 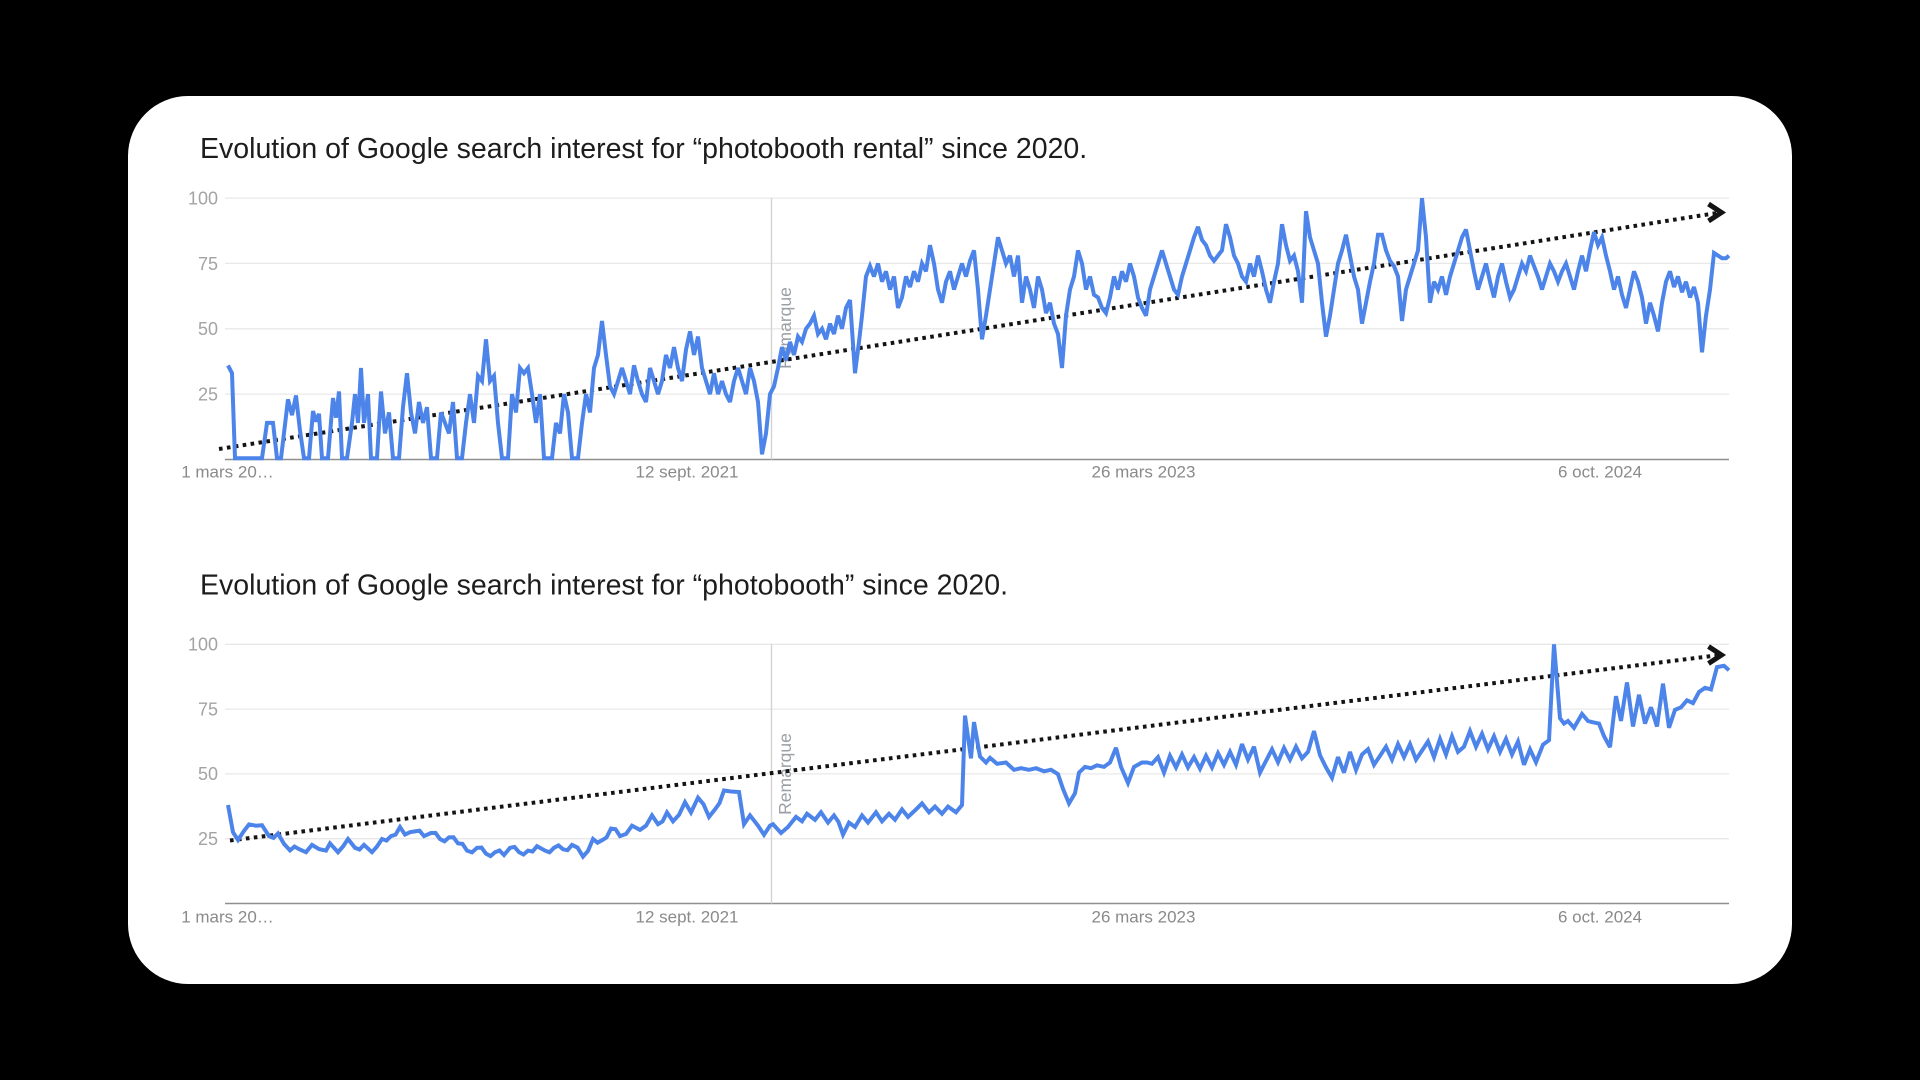 What do you see at coordinates (785, 774) in the screenshot?
I see `svg-text: Remarque` at bounding box center [785, 774].